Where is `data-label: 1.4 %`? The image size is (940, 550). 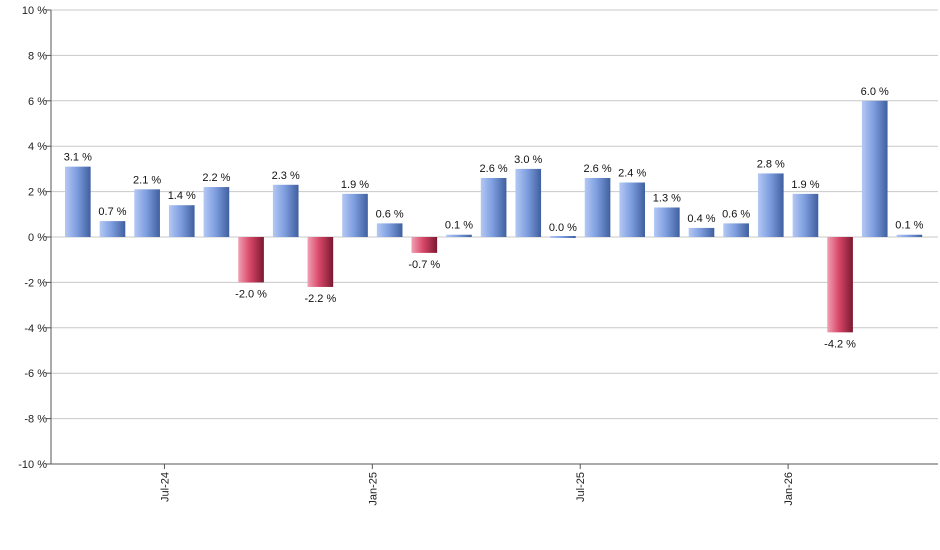
data-label: 1.4 % is located at coordinates (182, 196).